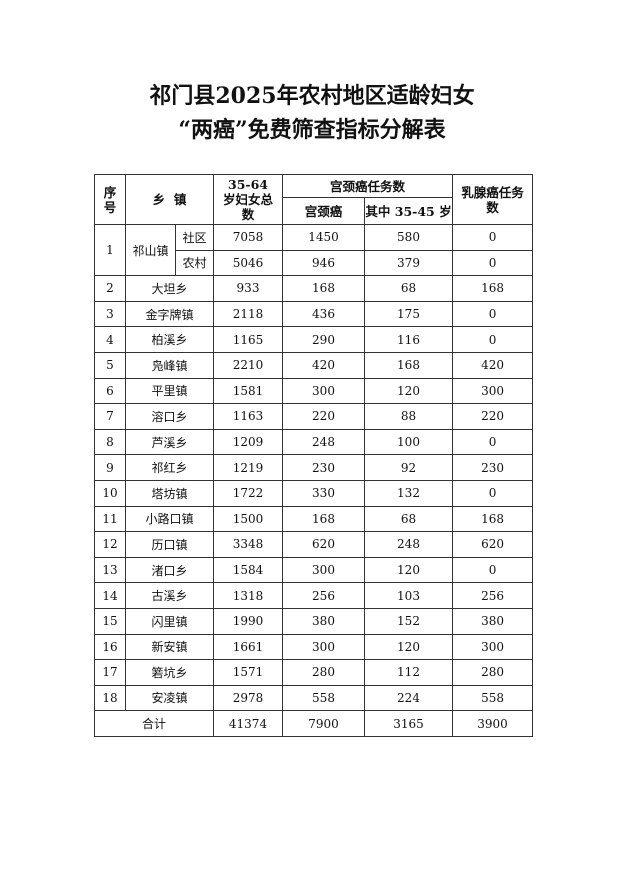 This screenshot has width=624, height=882. What do you see at coordinates (248, 544) in the screenshot?
I see `cell-total: 3348` at bounding box center [248, 544].